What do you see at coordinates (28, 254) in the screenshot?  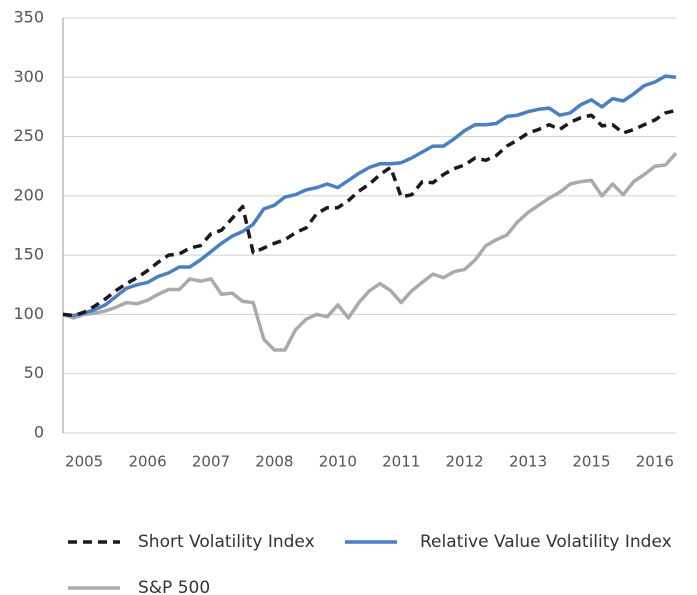 I see `y-tick-label: 150` at bounding box center [28, 254].